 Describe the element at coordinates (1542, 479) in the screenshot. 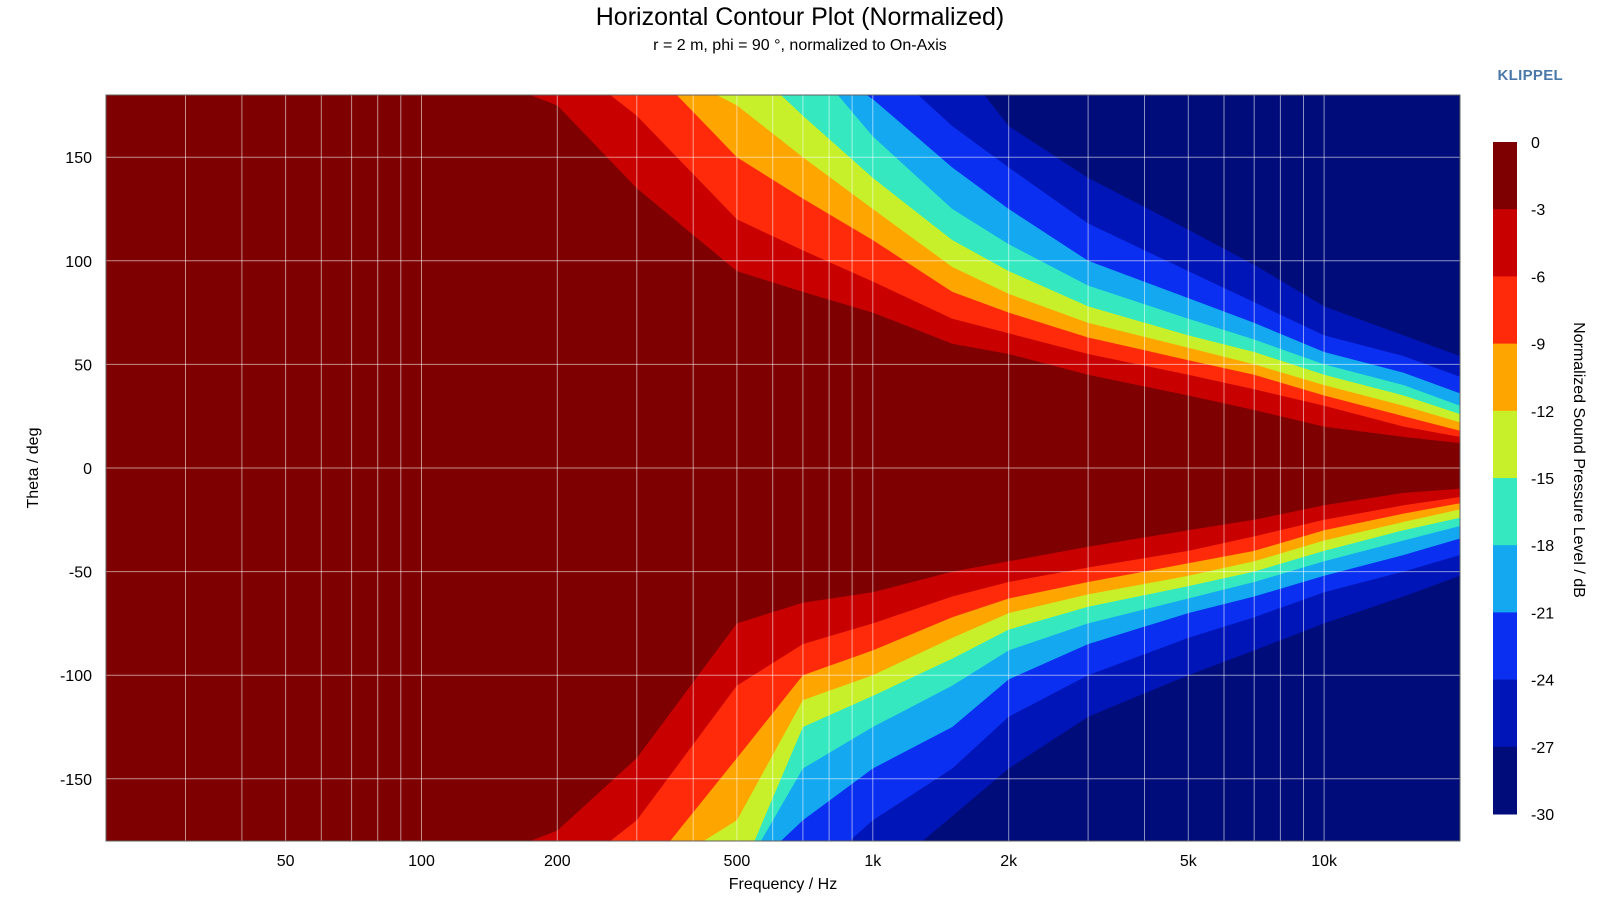

I see `colorbar-tick-label: -15` at that location.